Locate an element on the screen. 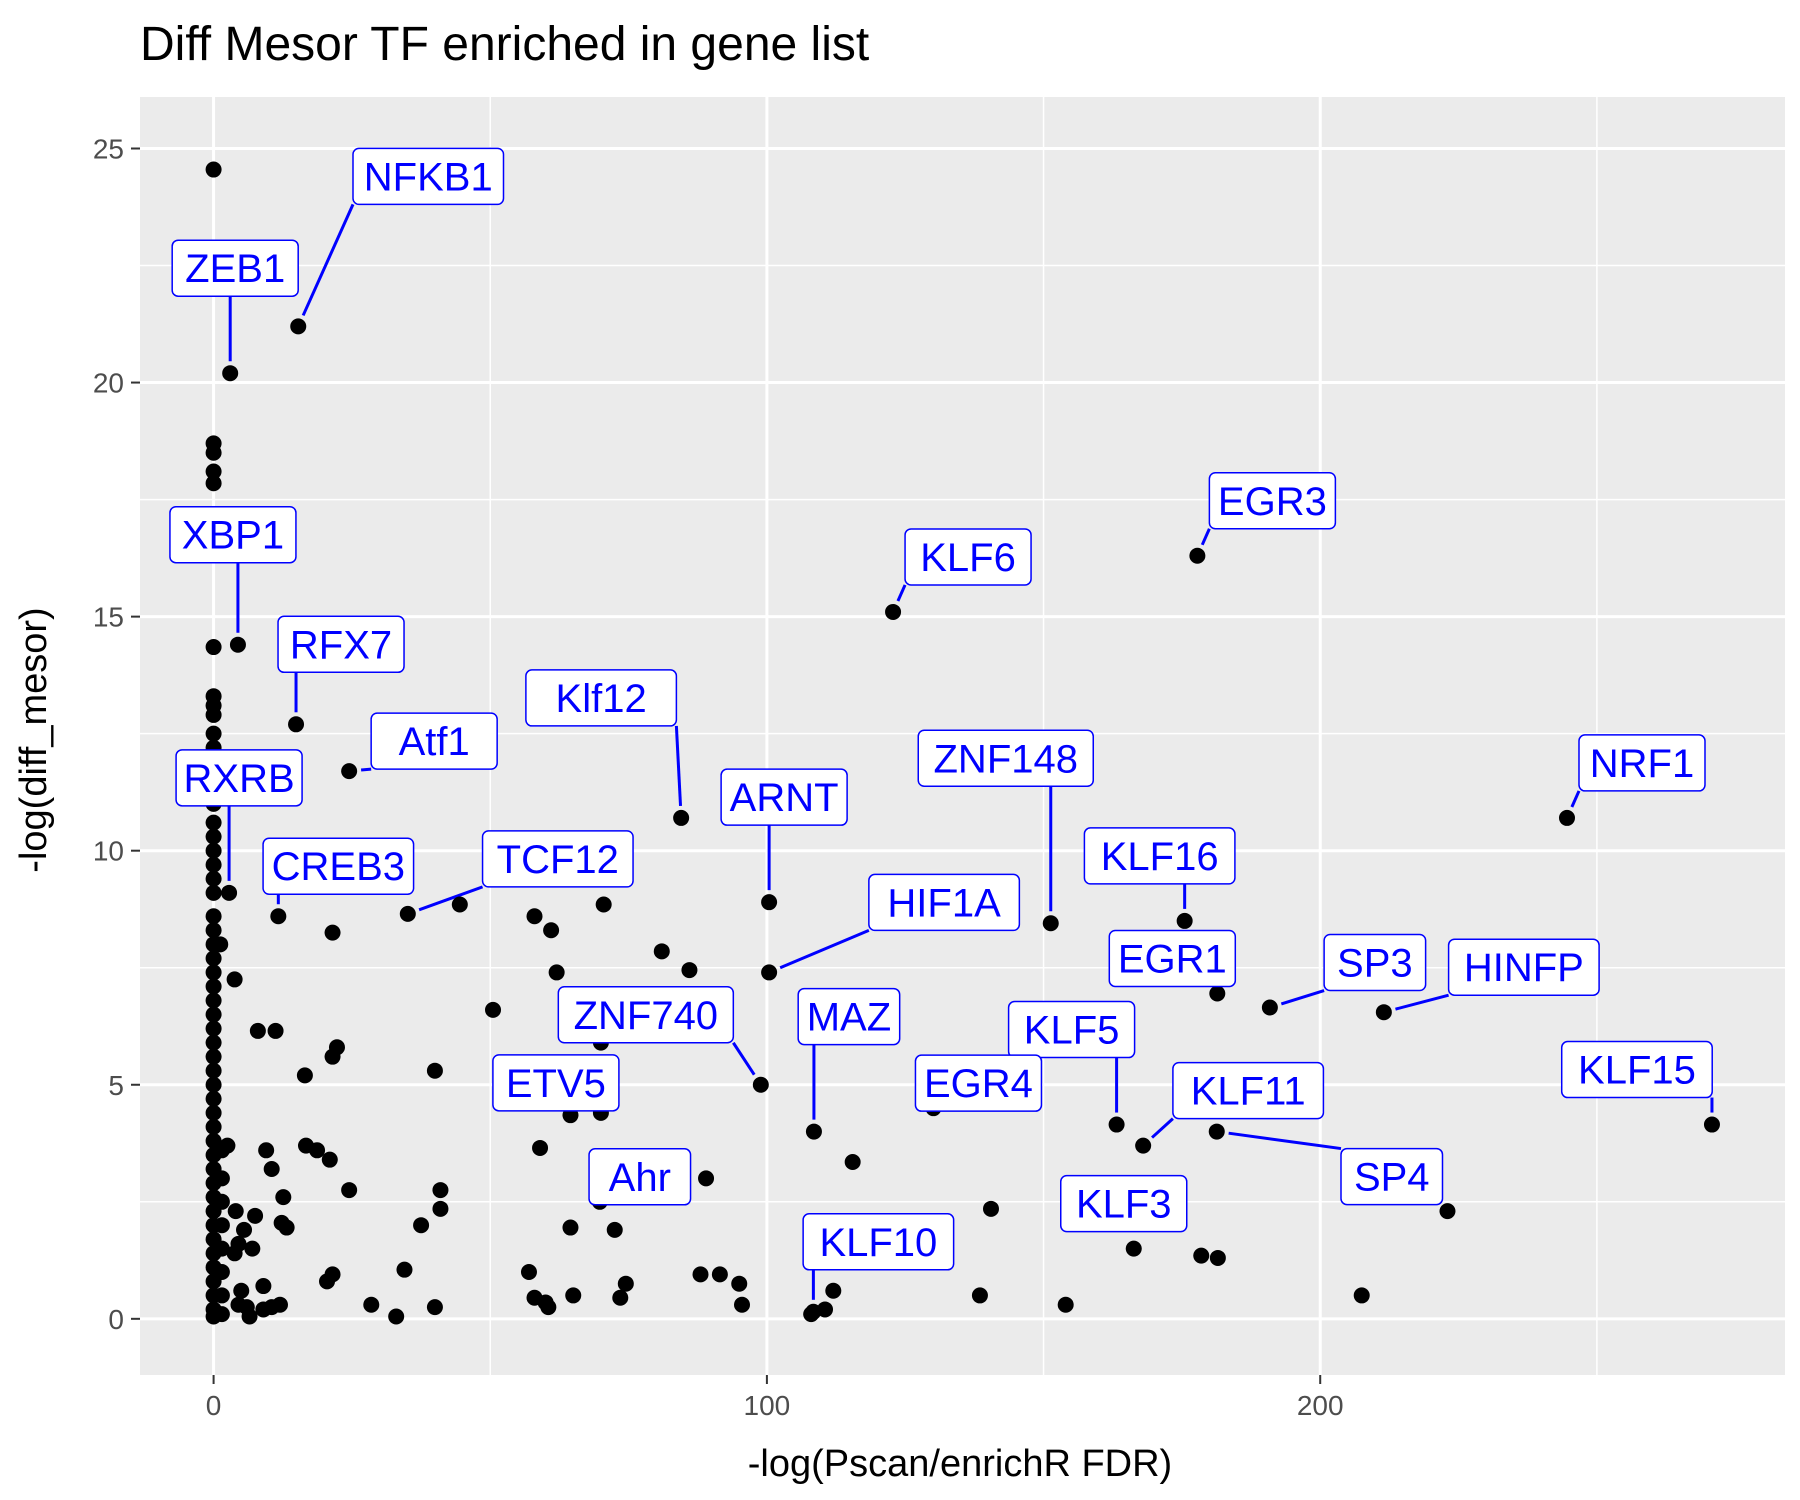  label-zeb1: ZEB1 is located at coordinates (235, 269).